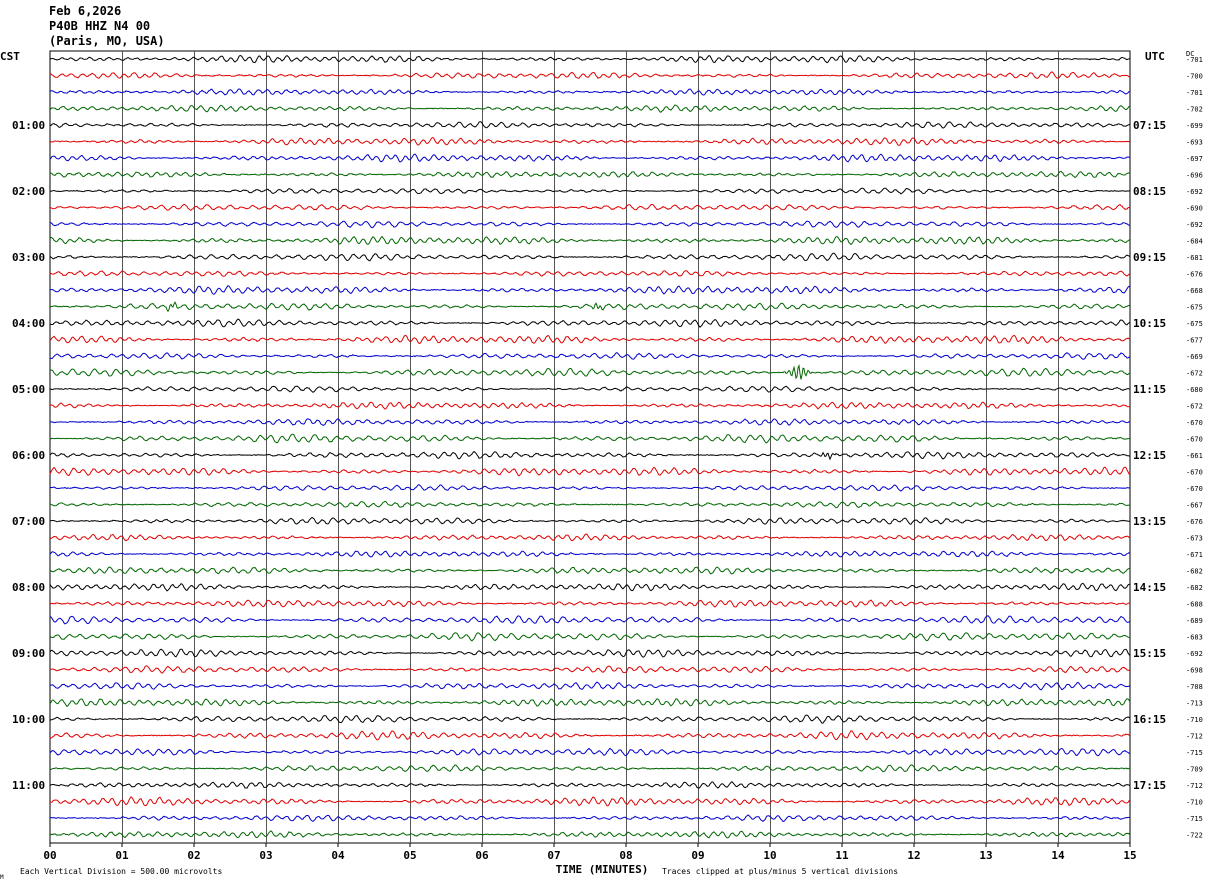  What do you see at coordinates (1149, 719) in the screenshot?
I see `utc-time-label: 16:15` at bounding box center [1149, 719].